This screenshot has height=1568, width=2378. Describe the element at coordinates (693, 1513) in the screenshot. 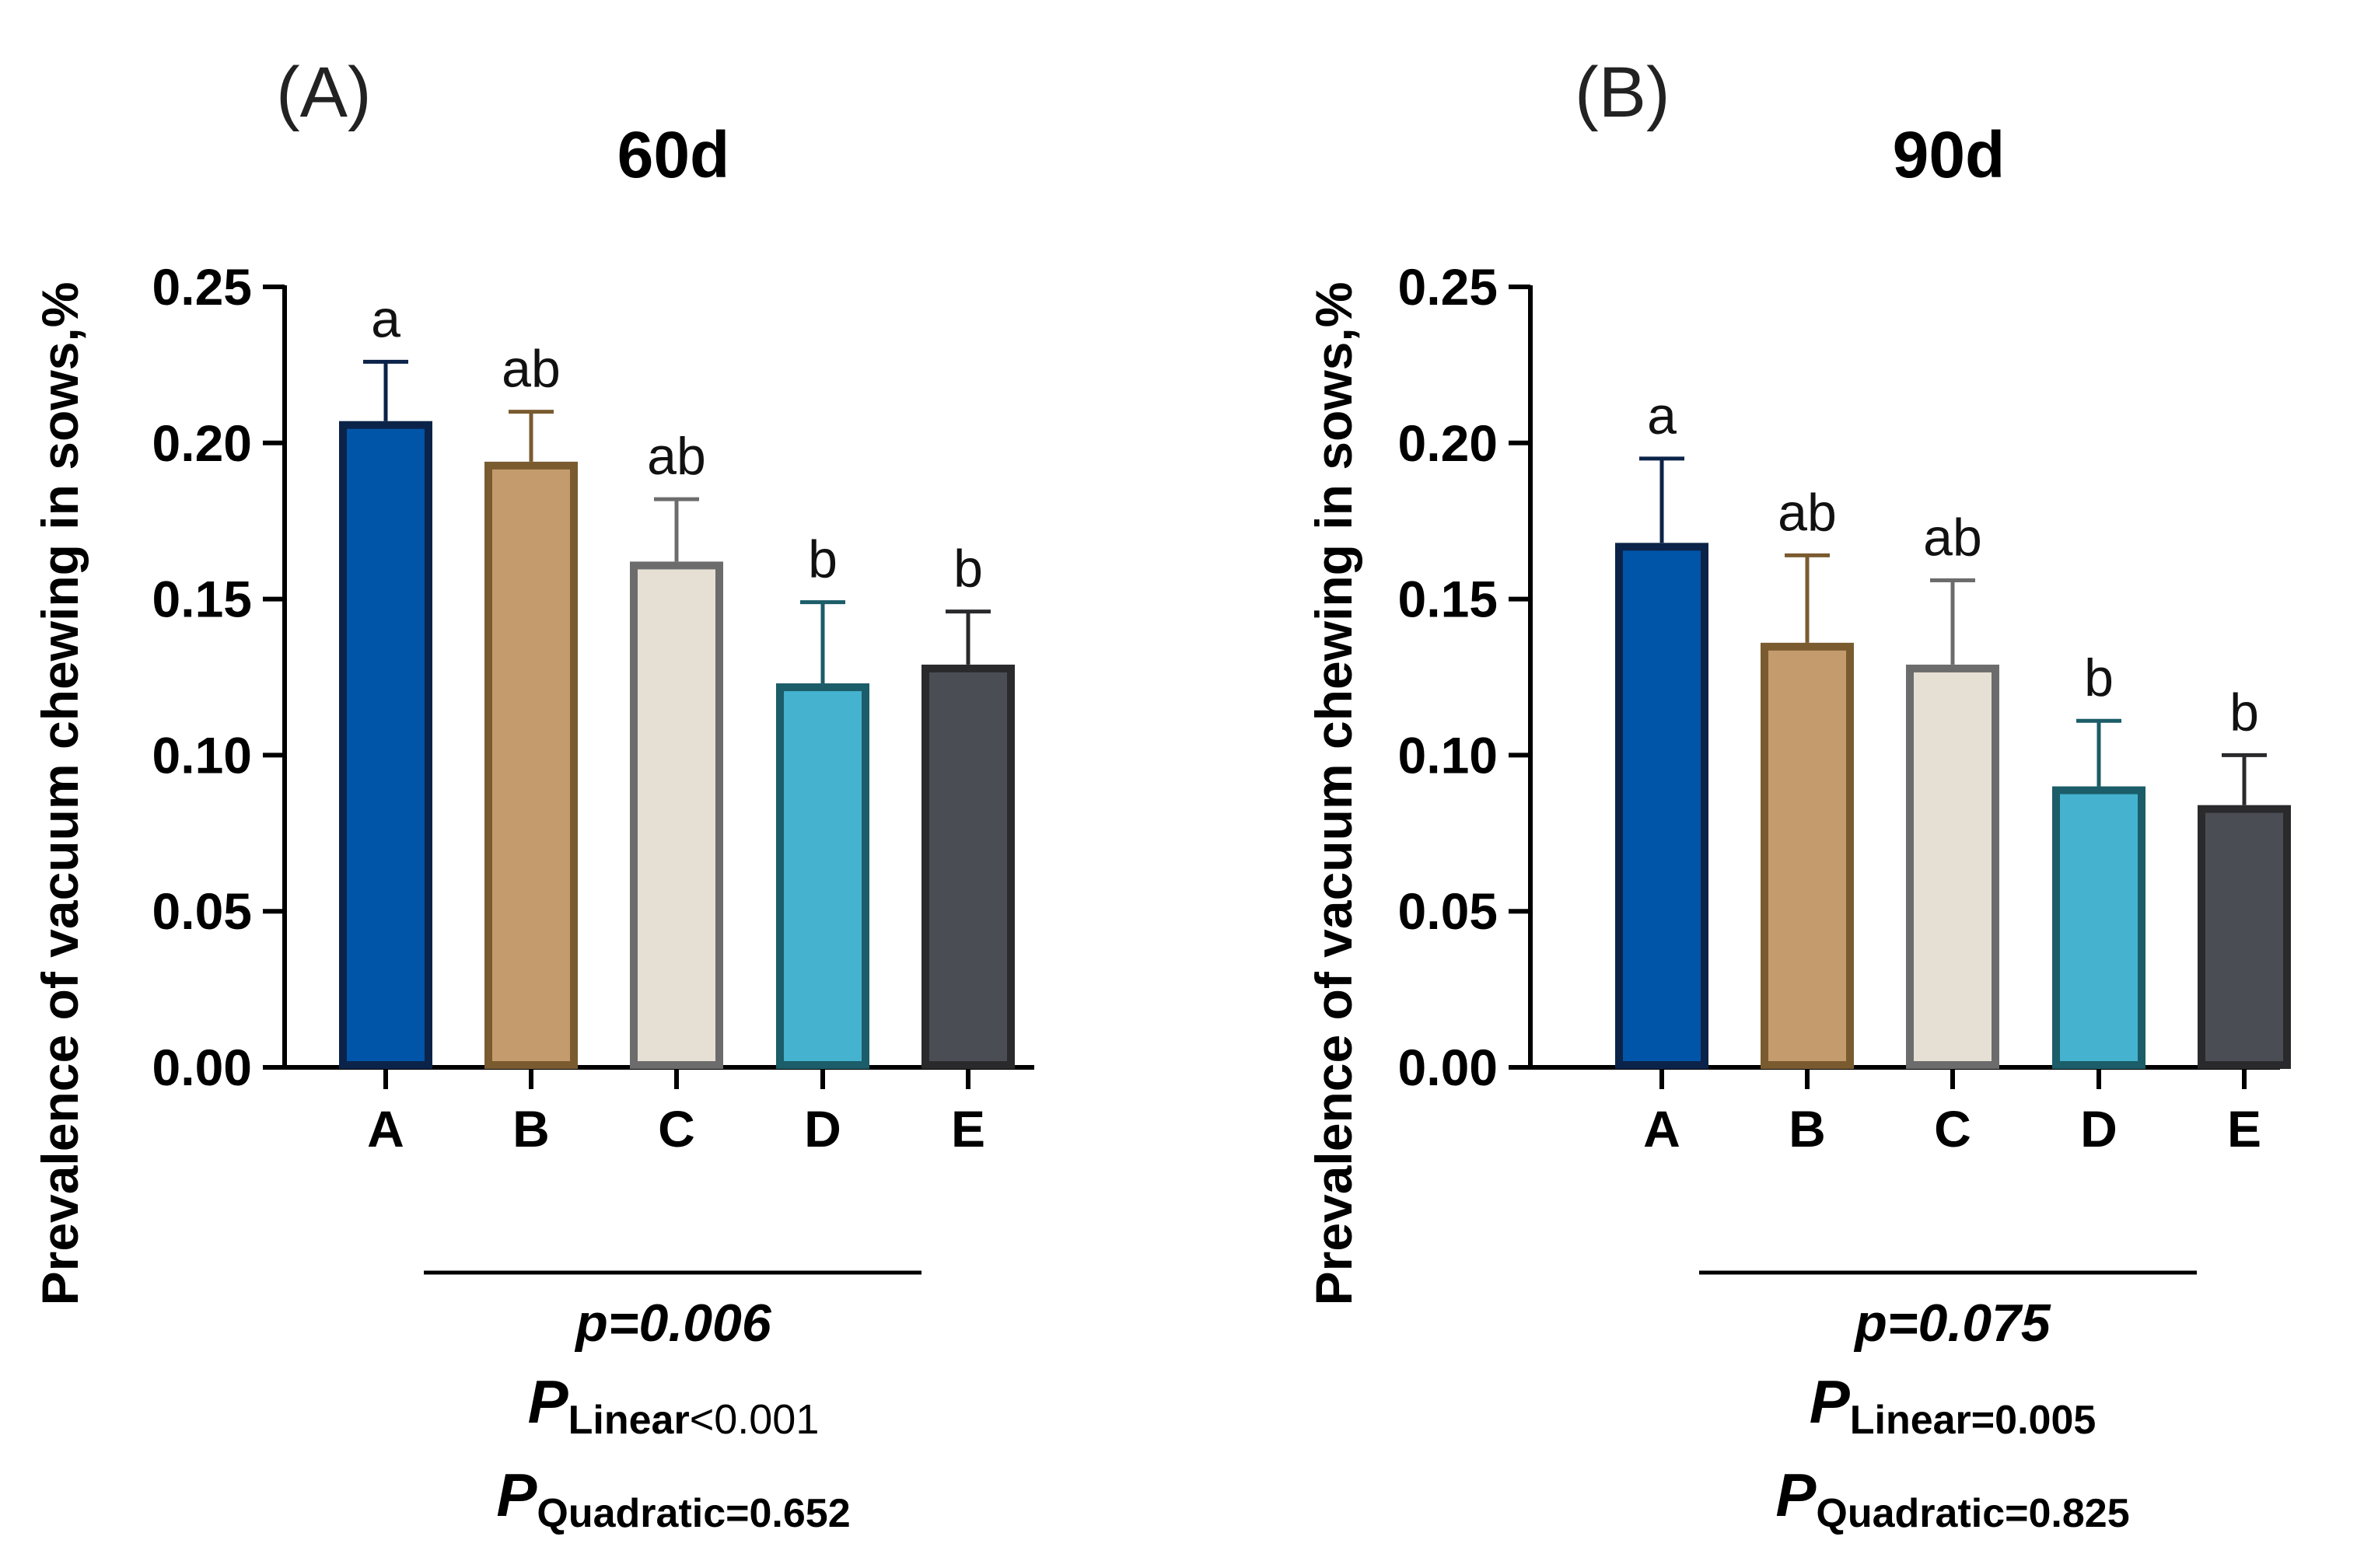

I see `p-quadratic-subscript: Quadratic=0.652` at that location.